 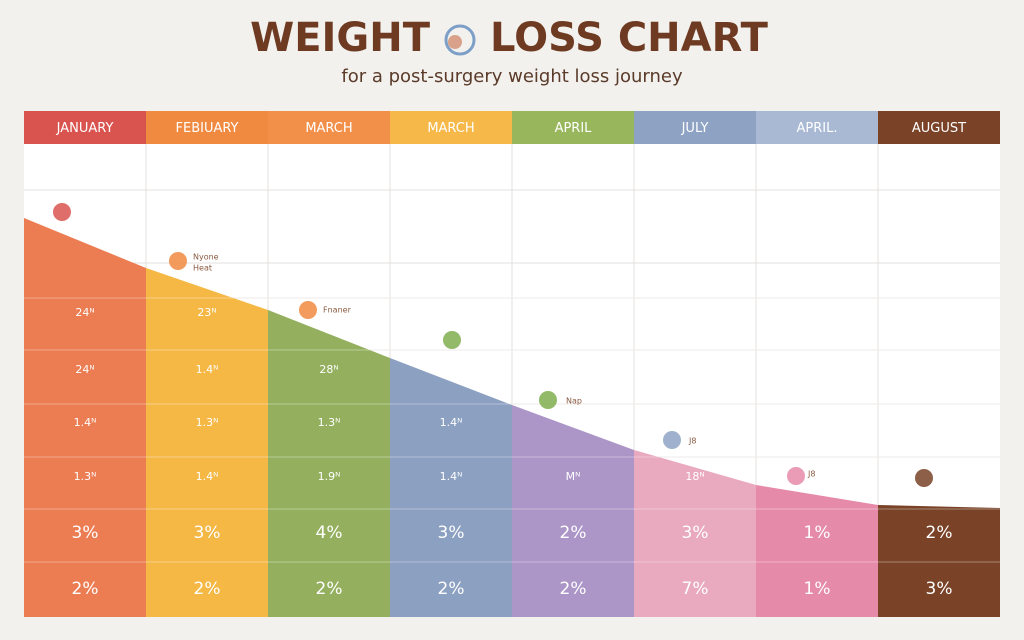 I want to click on column-label: JANUARY, so click(x=85, y=128).